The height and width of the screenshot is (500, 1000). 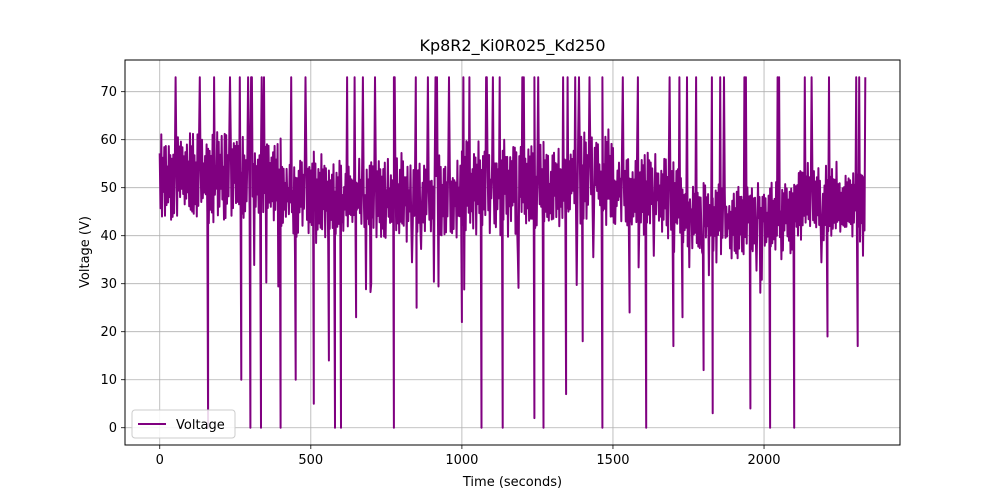 I want to click on y-tick-label: 70, so click(x=108, y=92).